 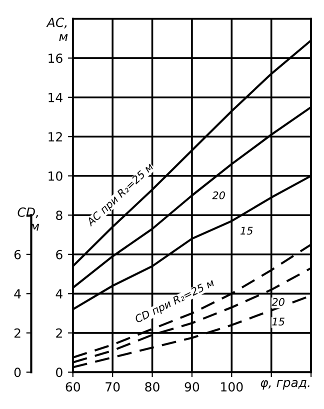 What do you see at coordinates (285, 385) in the screenshot?
I see `x-axis-title: φ, град.` at bounding box center [285, 385].